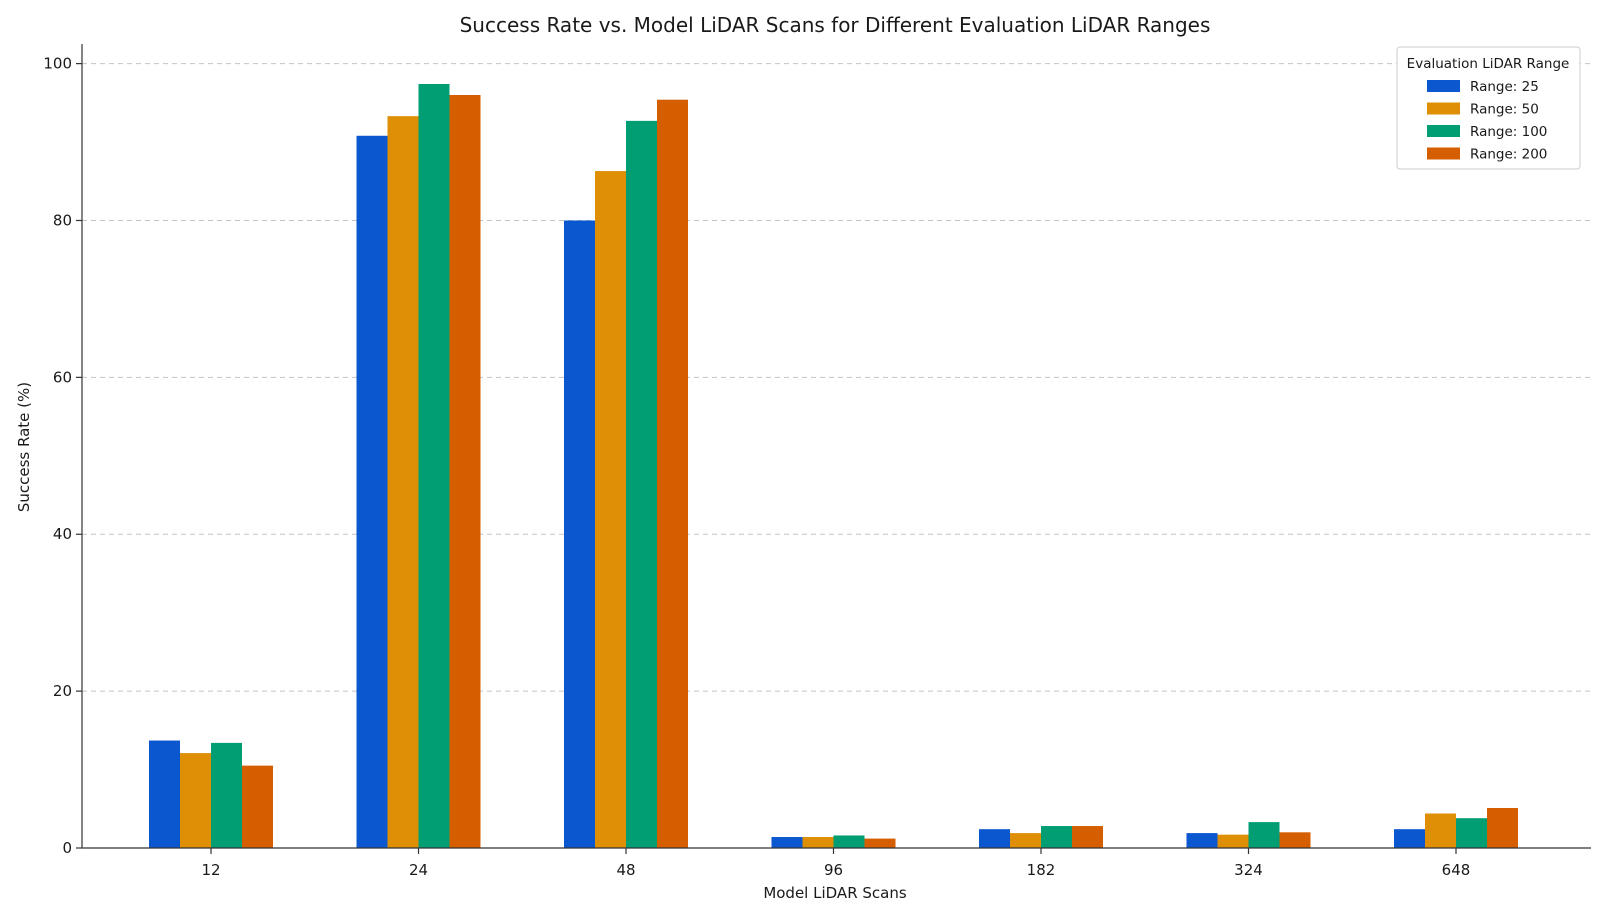 The image size is (1600, 914). I want to click on y-tick-label: 60, so click(62, 377).